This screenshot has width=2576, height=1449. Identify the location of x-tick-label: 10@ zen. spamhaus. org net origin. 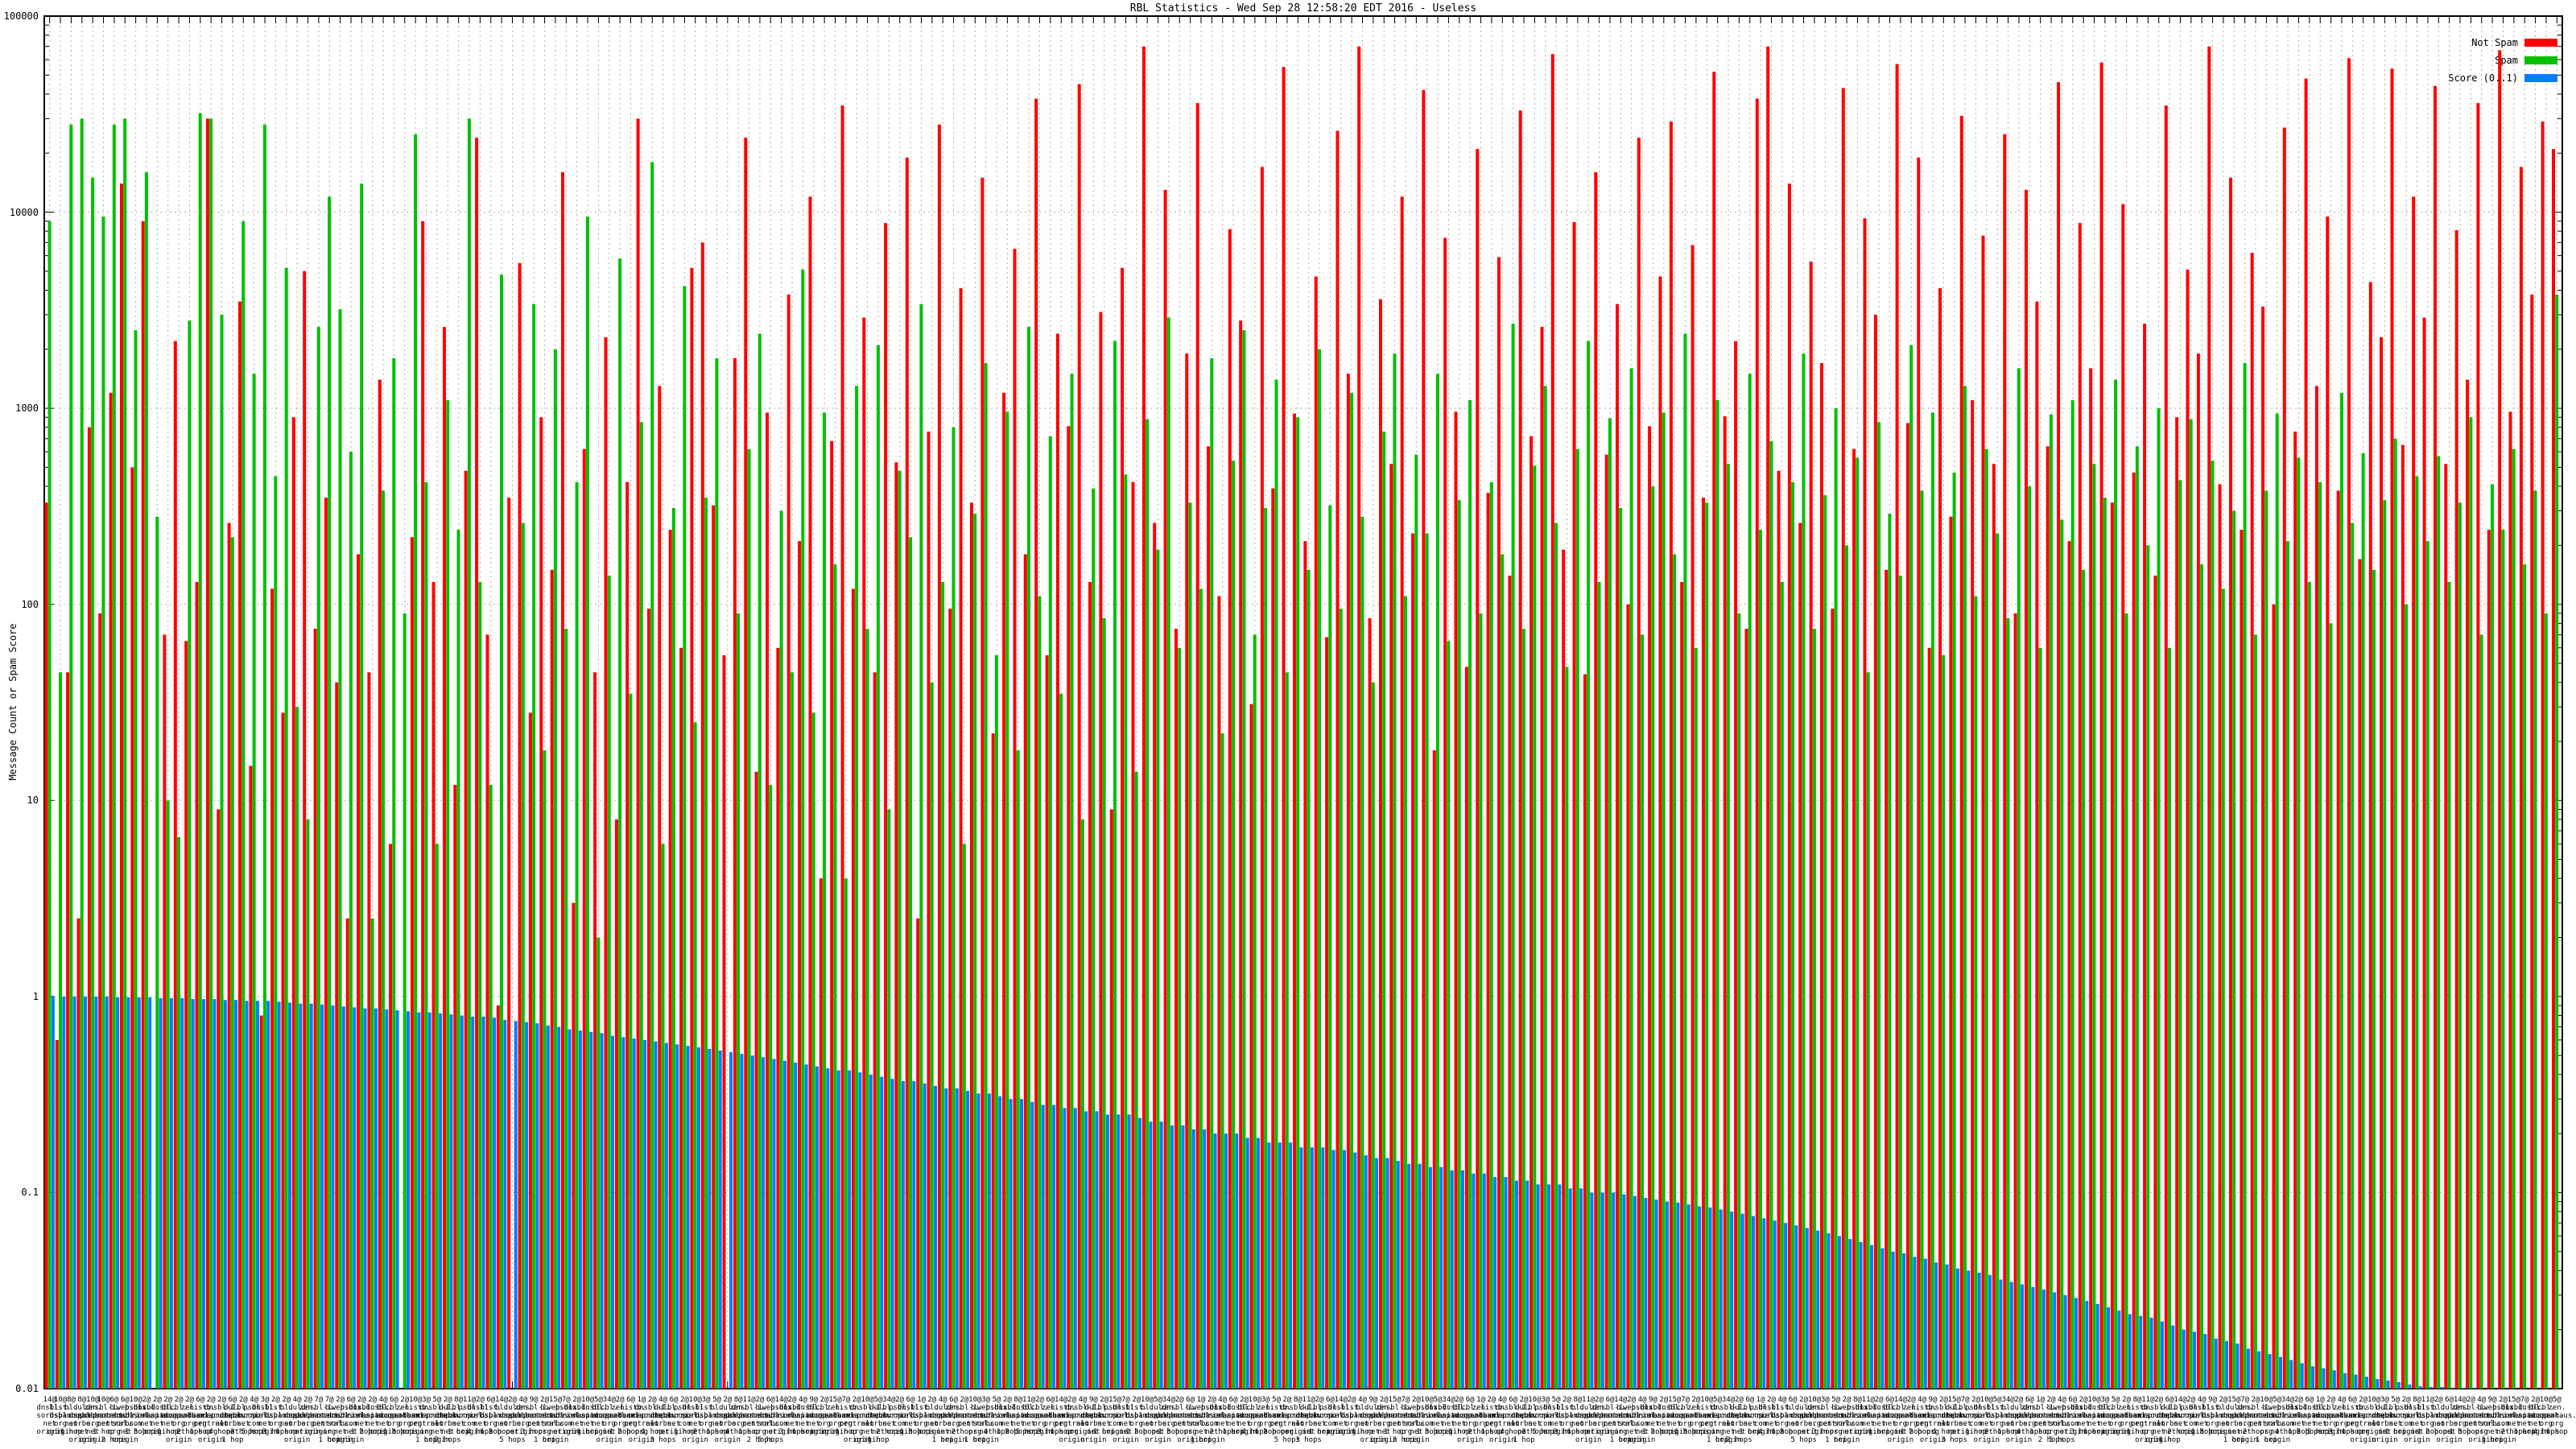
(92, 1420).